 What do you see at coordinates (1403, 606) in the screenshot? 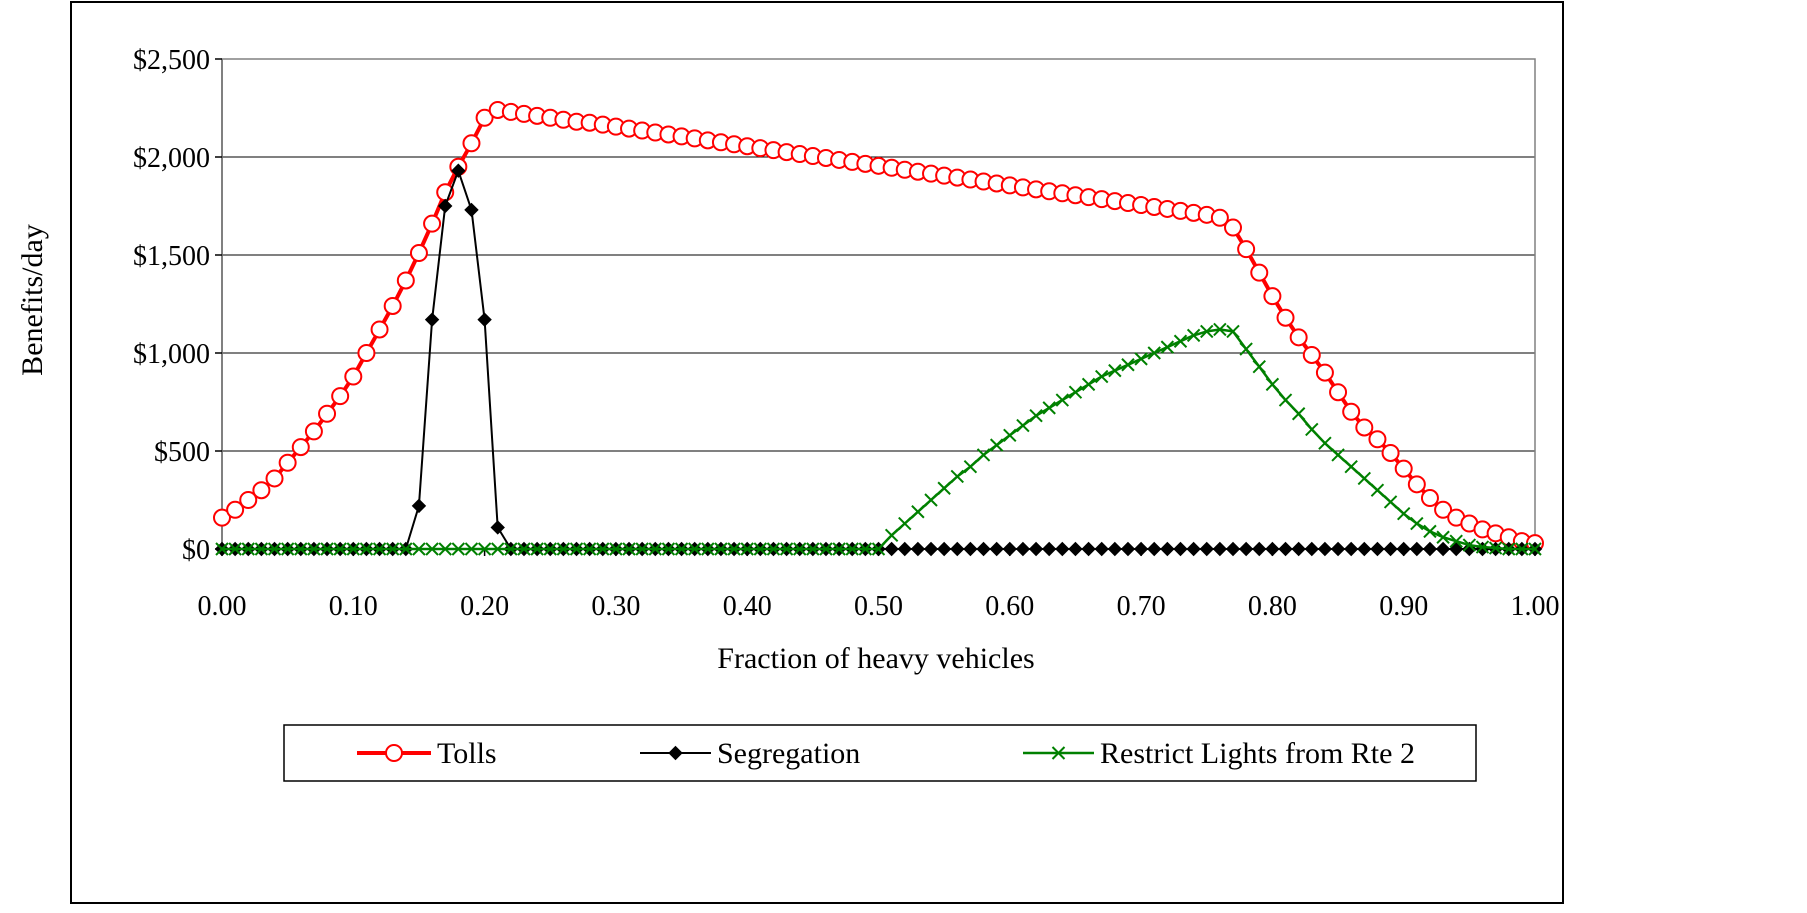
I see `x-tick-label: 0.90` at bounding box center [1403, 606].